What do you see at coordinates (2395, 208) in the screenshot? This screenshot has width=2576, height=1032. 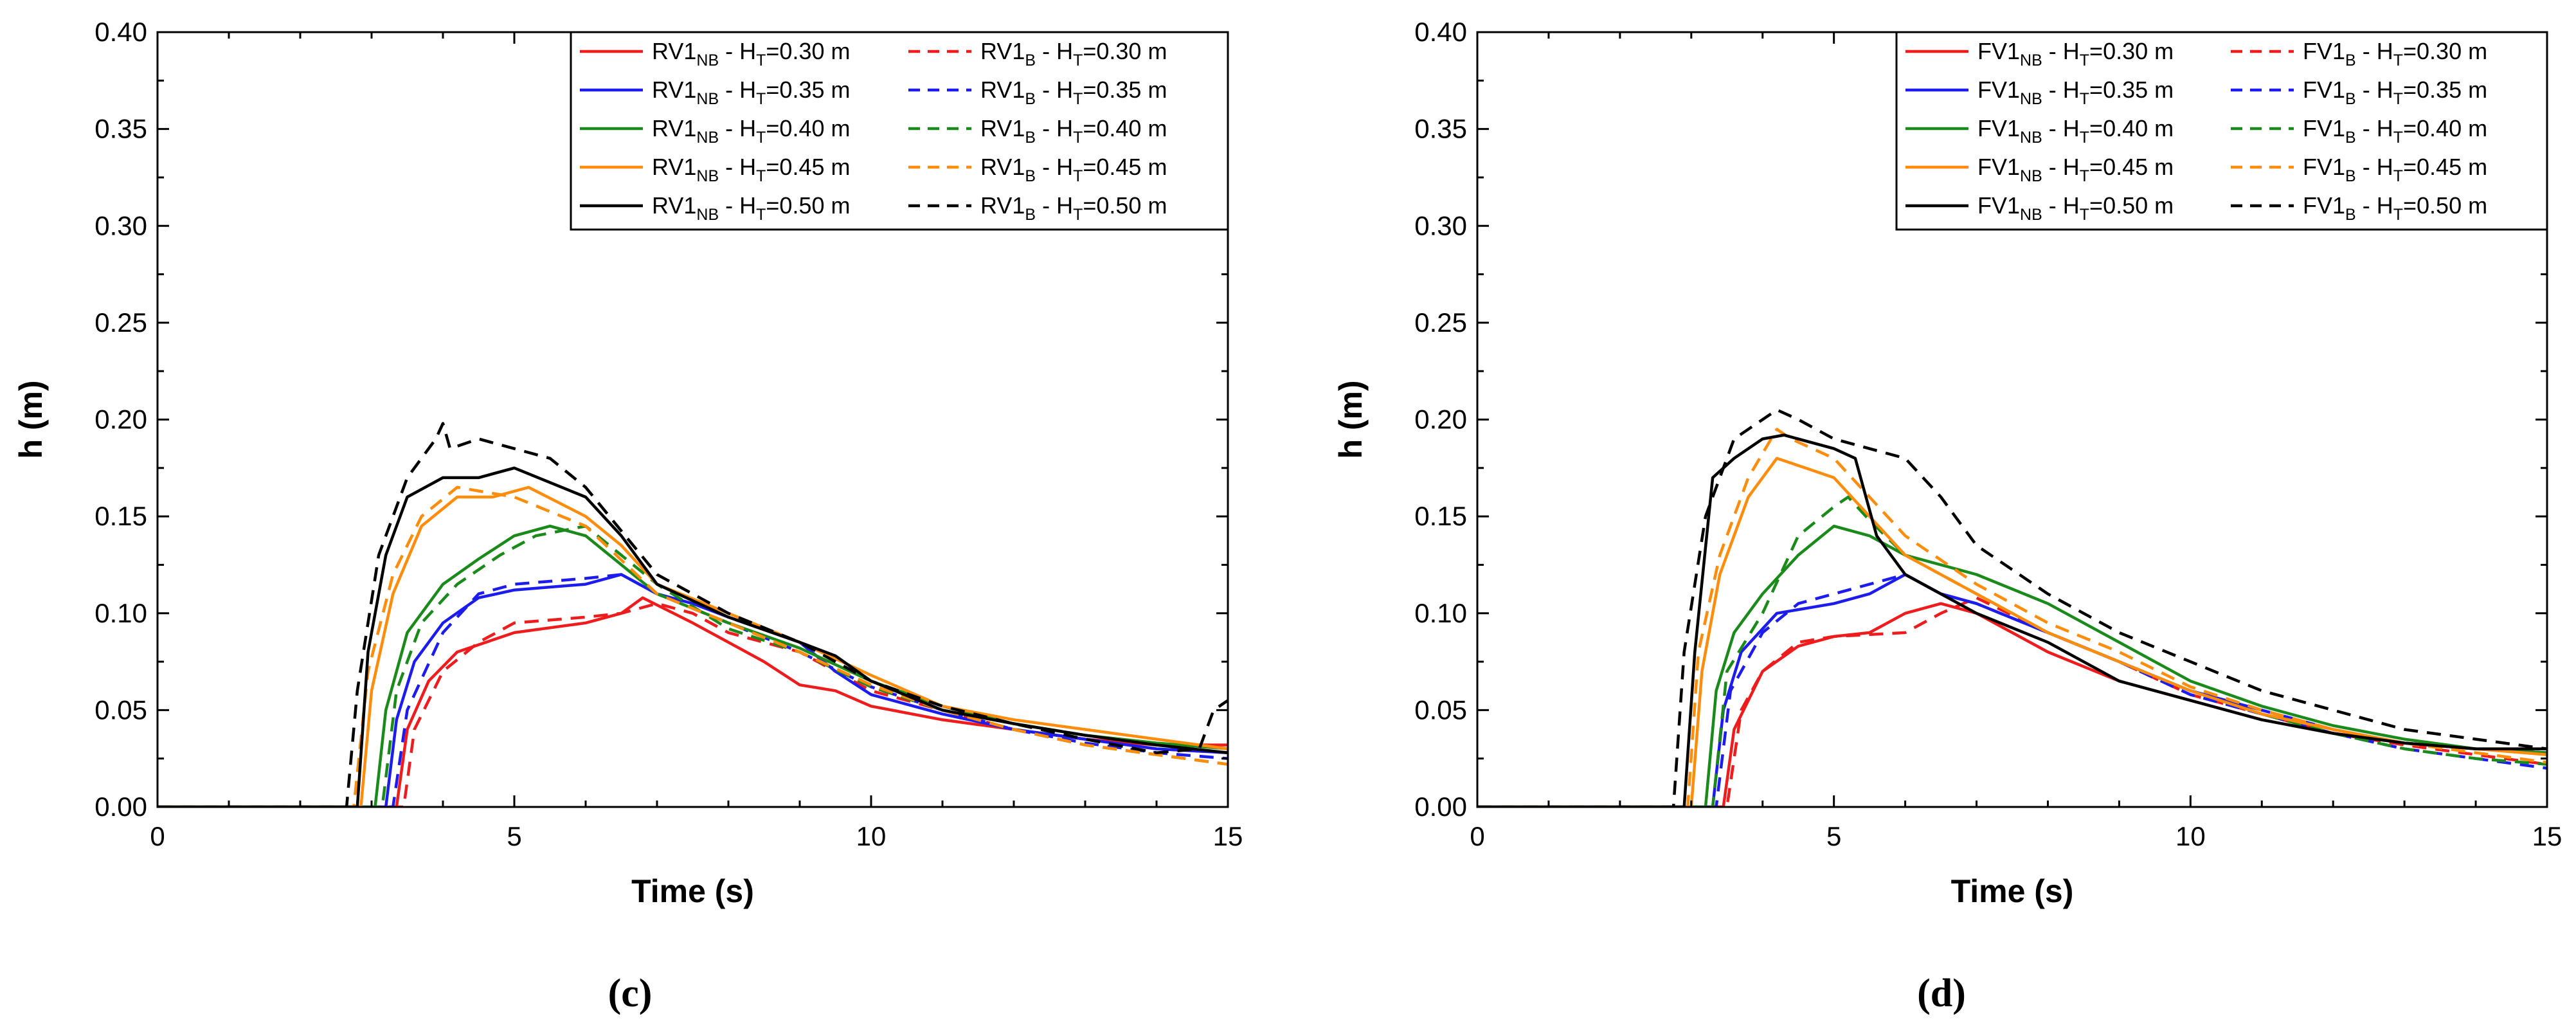 I see `legend-label-9: FV1B - HT=0.50 m` at bounding box center [2395, 208].